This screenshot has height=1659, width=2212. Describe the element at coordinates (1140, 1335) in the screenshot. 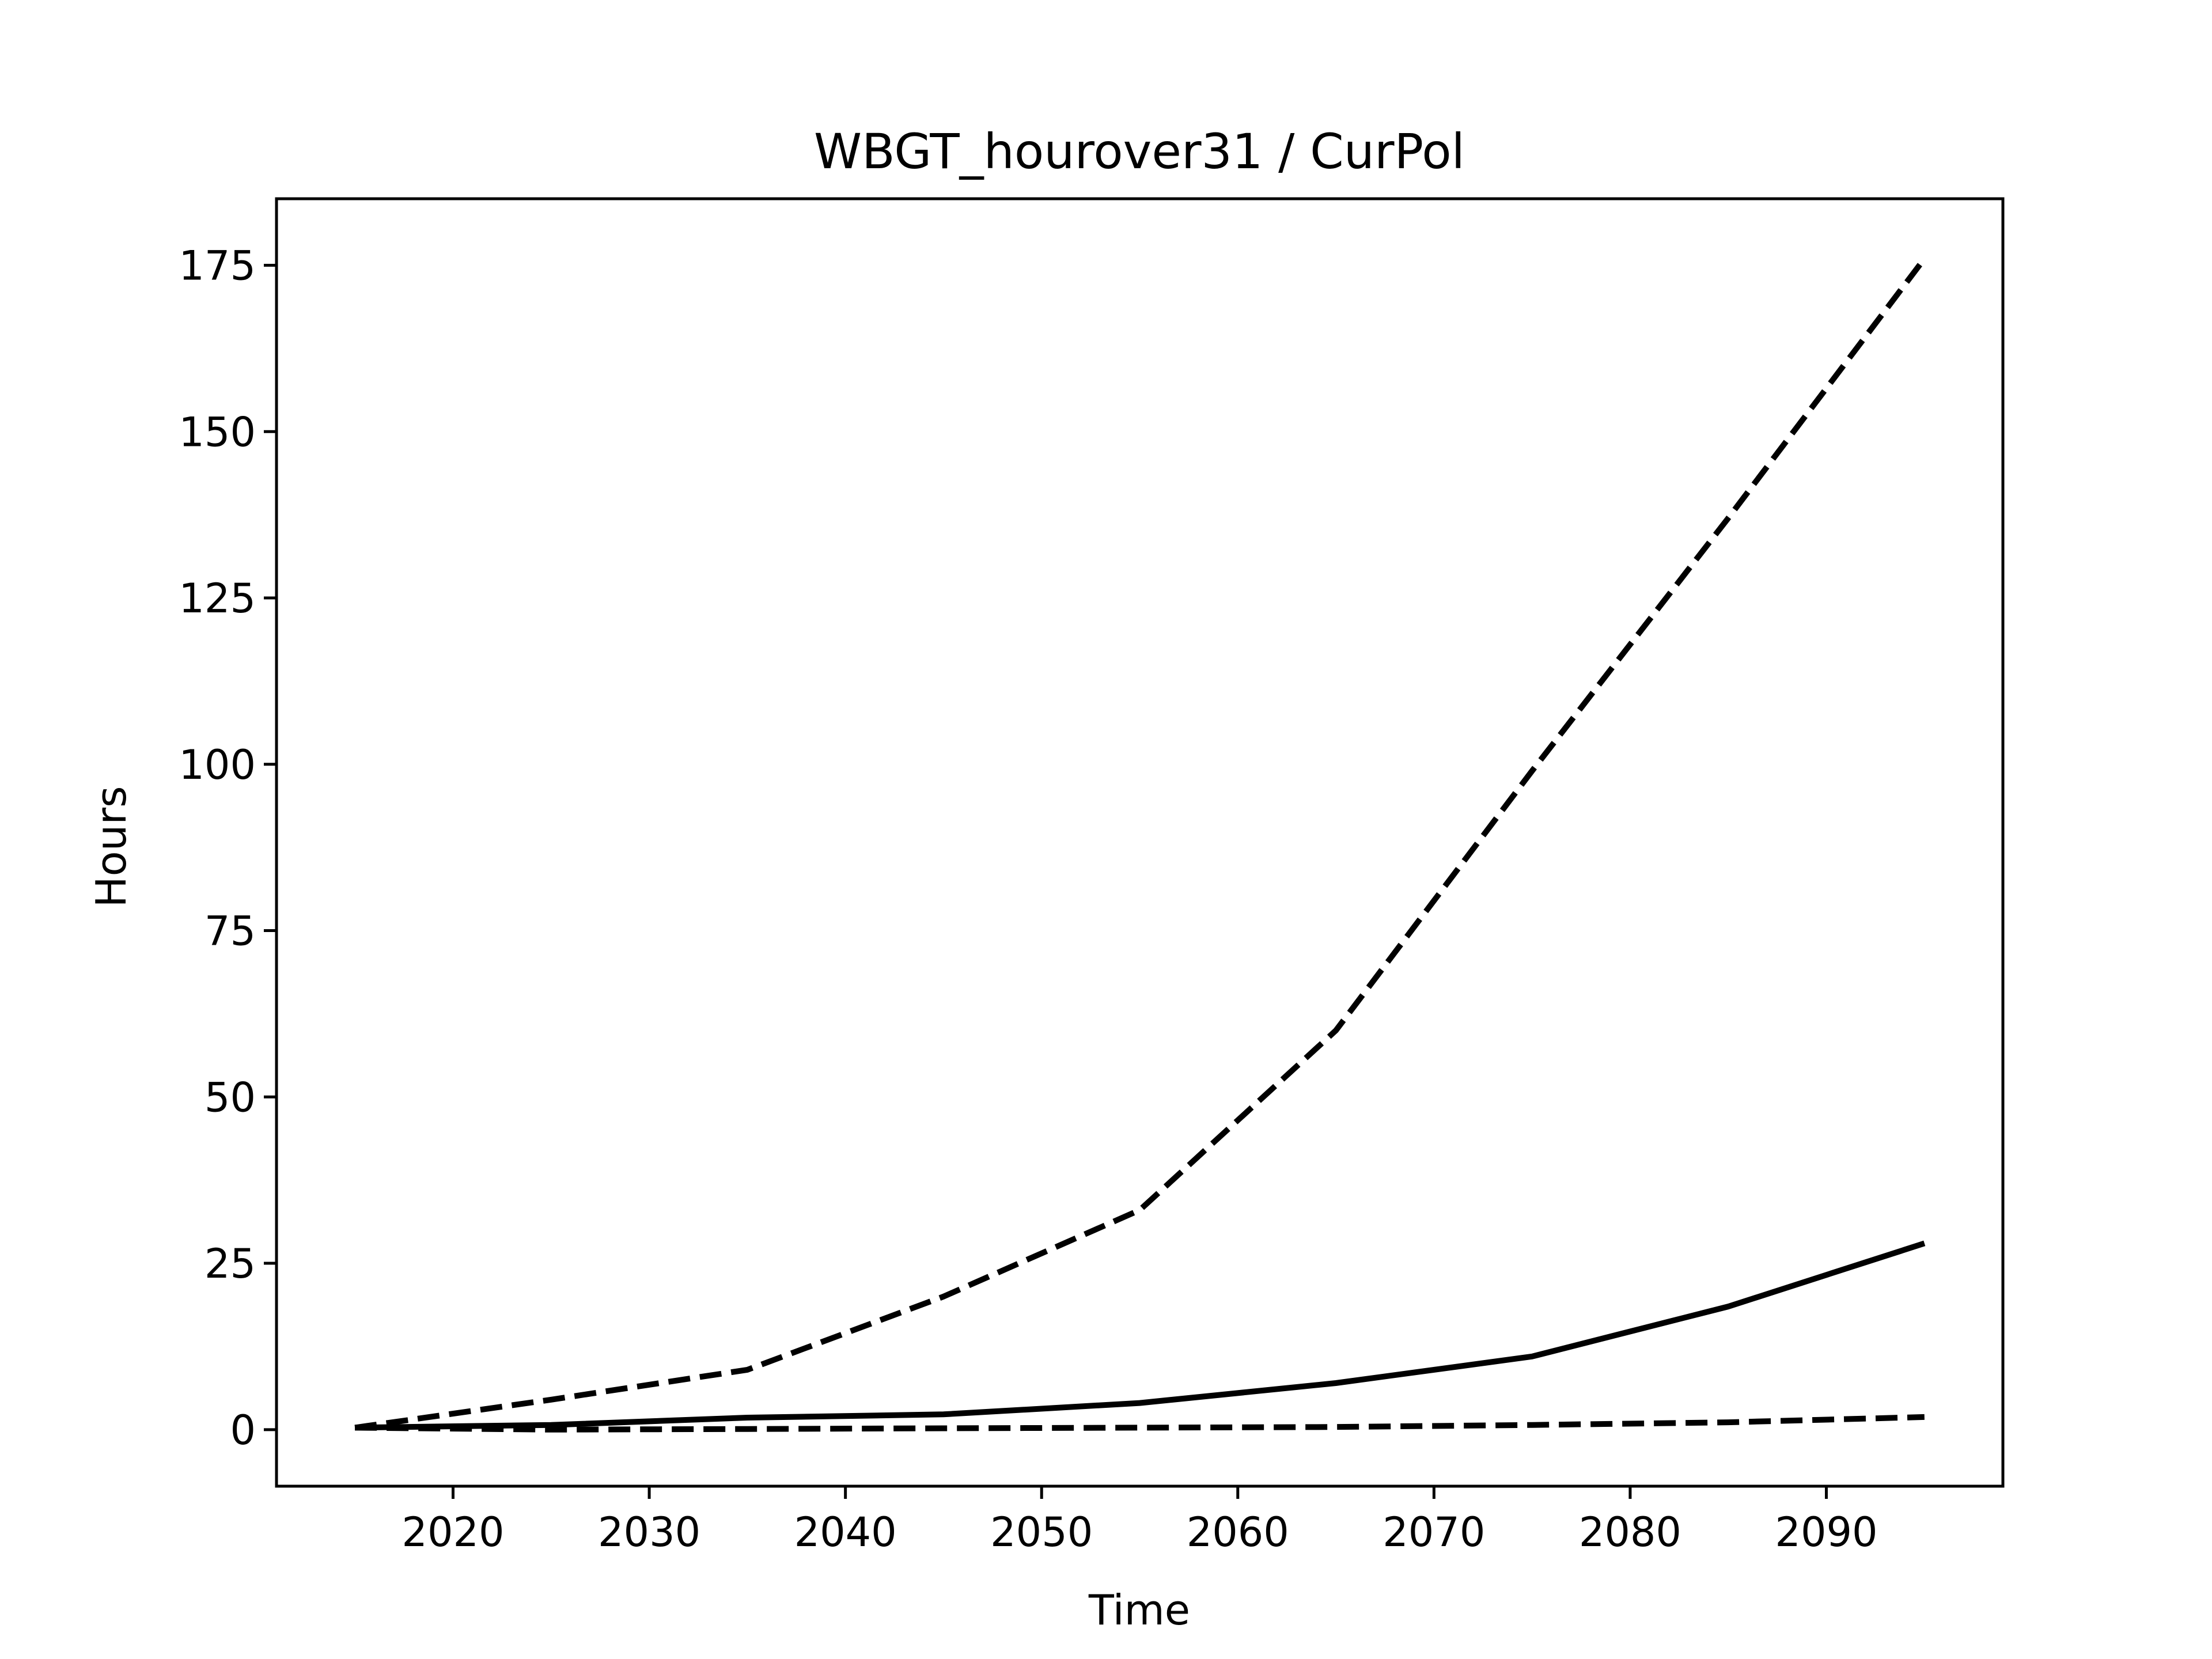

I see `series-median-solid-line` at that location.